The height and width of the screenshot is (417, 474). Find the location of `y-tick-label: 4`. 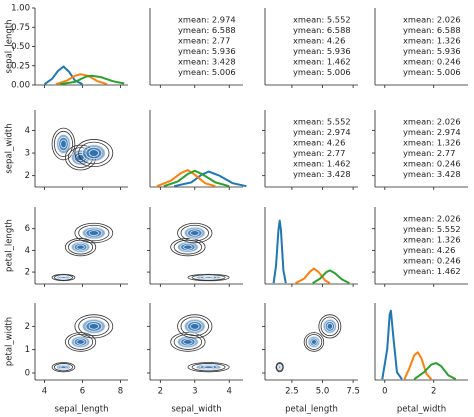

y-tick-label: 4 is located at coordinates (27, 251).